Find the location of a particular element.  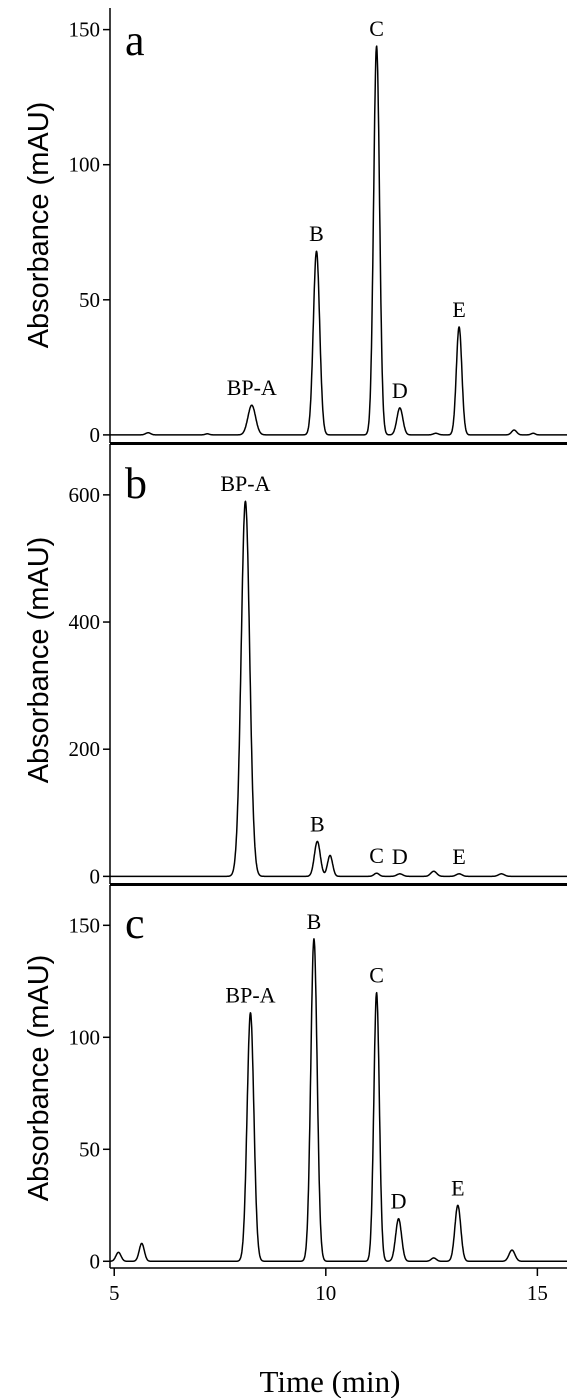

panel-a-y-axis-label: Absorbance (mAU) is located at coordinates (39, 225).